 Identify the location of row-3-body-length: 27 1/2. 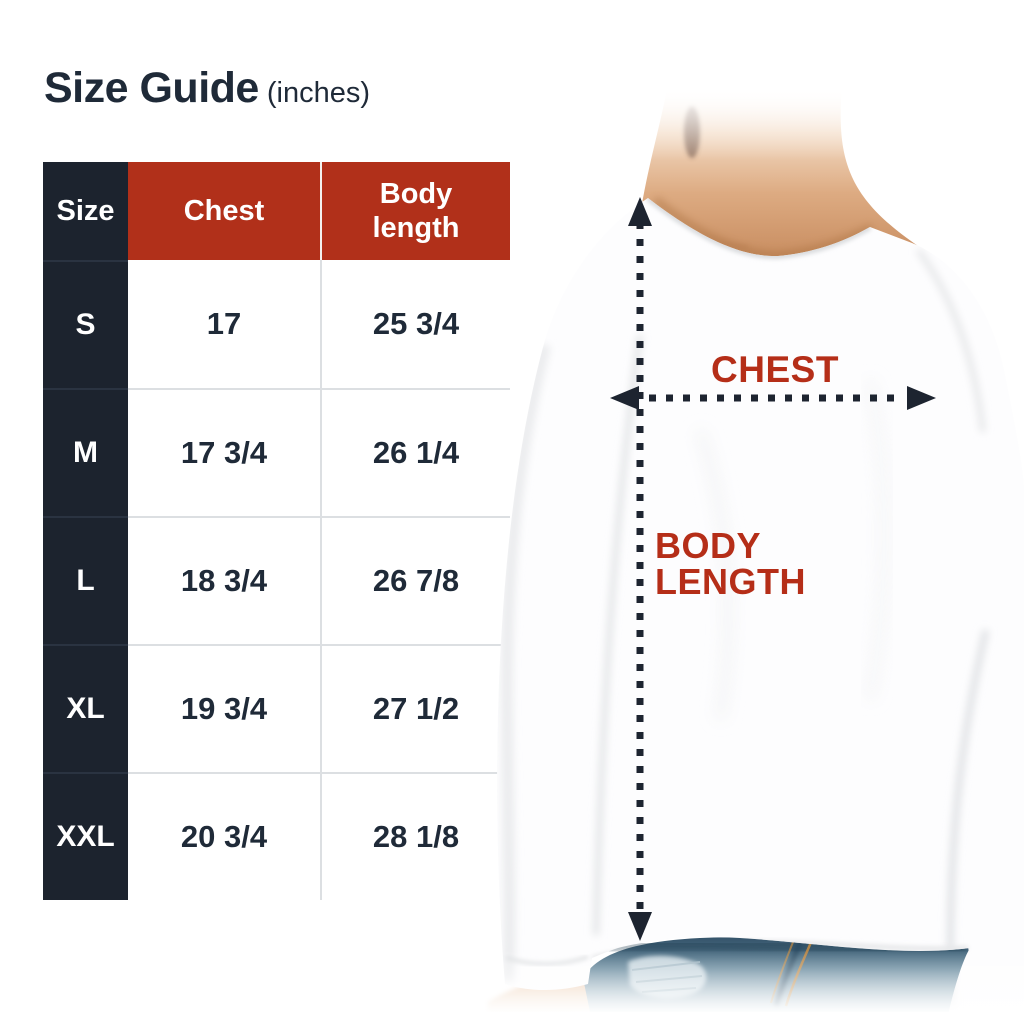
(416, 708).